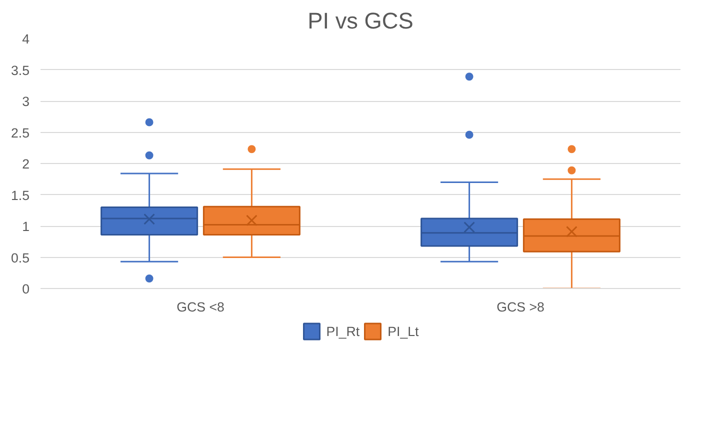  Describe the element at coordinates (520, 307) in the screenshot. I see `x-tick-label: GCS >8` at that location.